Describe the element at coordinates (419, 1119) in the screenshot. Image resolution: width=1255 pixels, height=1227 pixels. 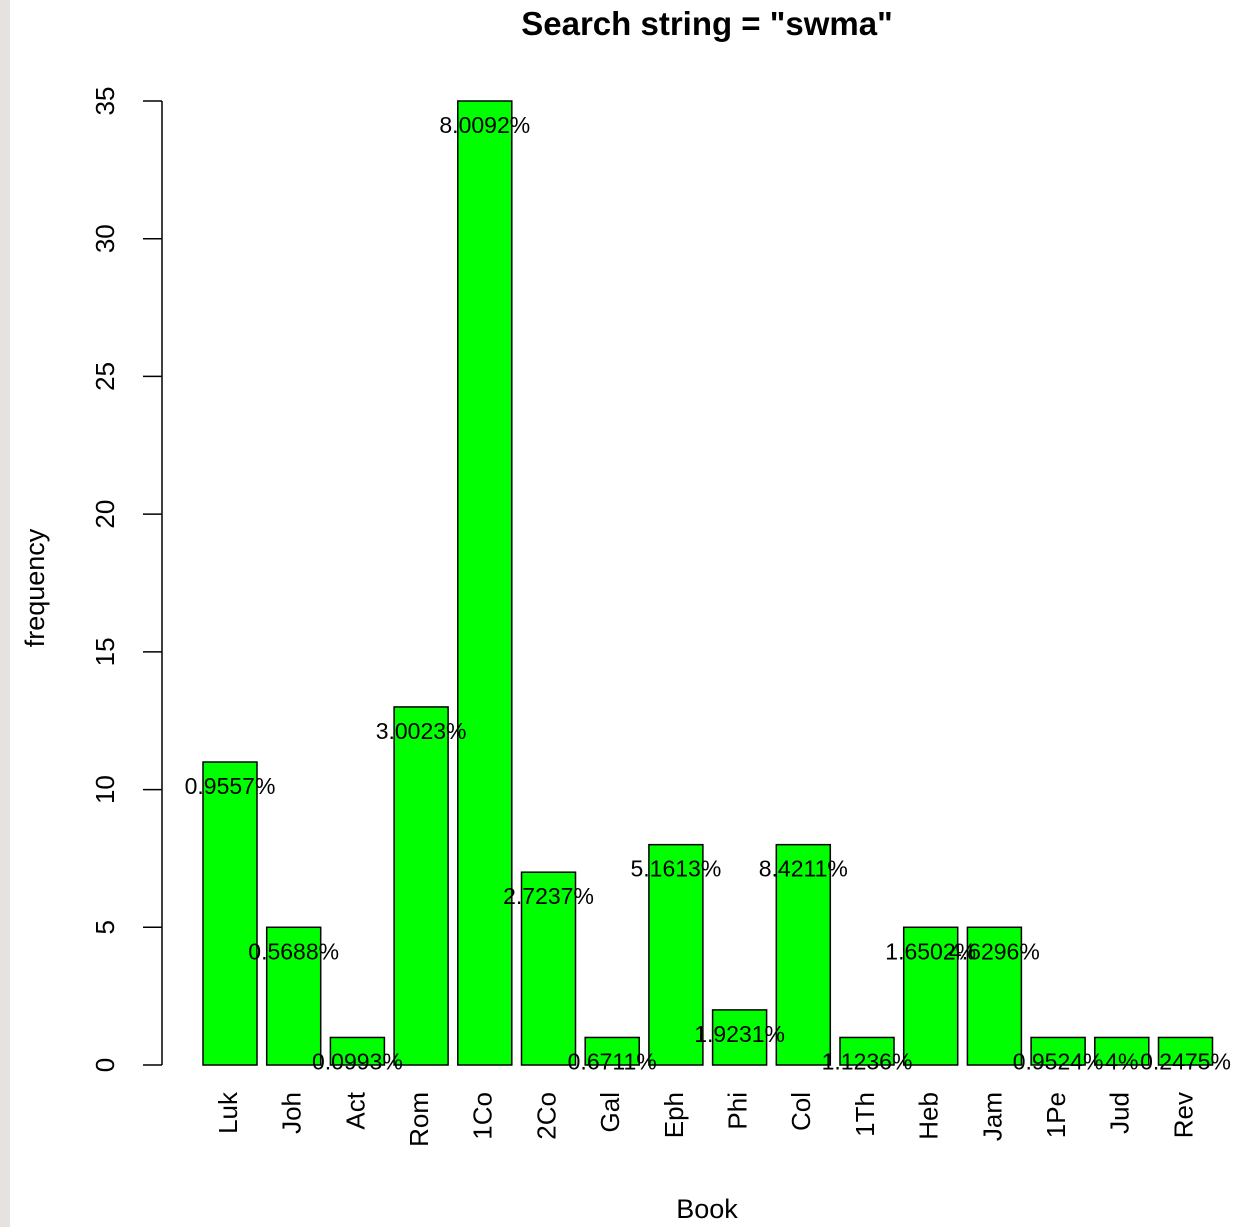
I see `x-tick-label: Rom` at that location.